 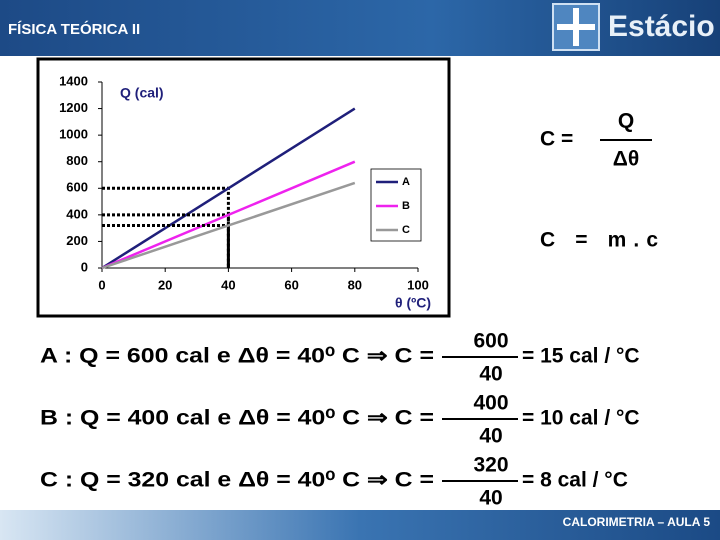 What do you see at coordinates (626, 121) in the screenshot?
I see `formula-num: Q` at bounding box center [626, 121].